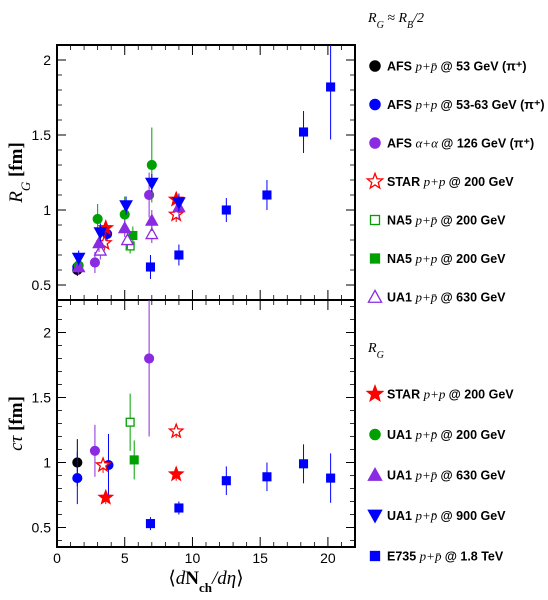  What do you see at coordinates (450, 181) in the screenshot?
I see `top-legend-label: STAR p+p @ 200 GeV` at bounding box center [450, 181].